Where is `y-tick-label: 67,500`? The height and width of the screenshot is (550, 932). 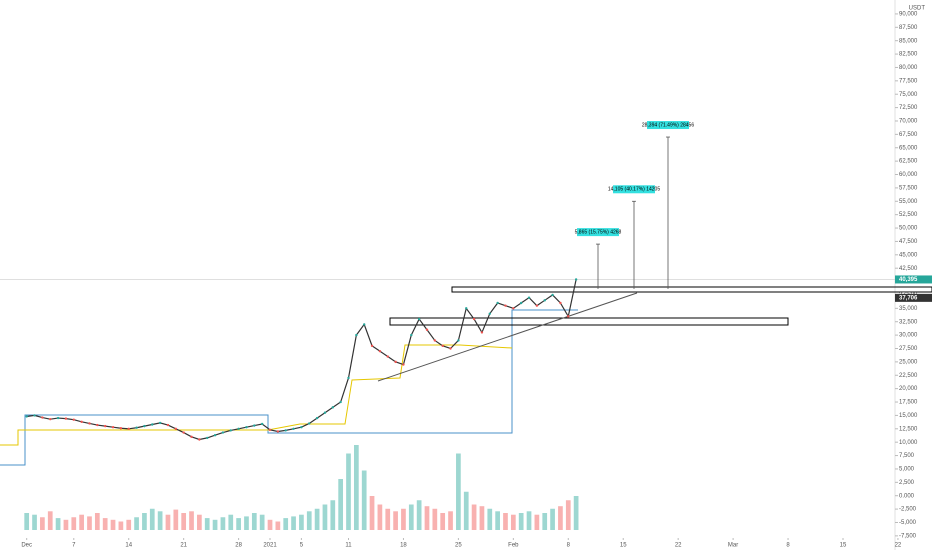 y-tick-label: 67,500 is located at coordinates (908, 135).